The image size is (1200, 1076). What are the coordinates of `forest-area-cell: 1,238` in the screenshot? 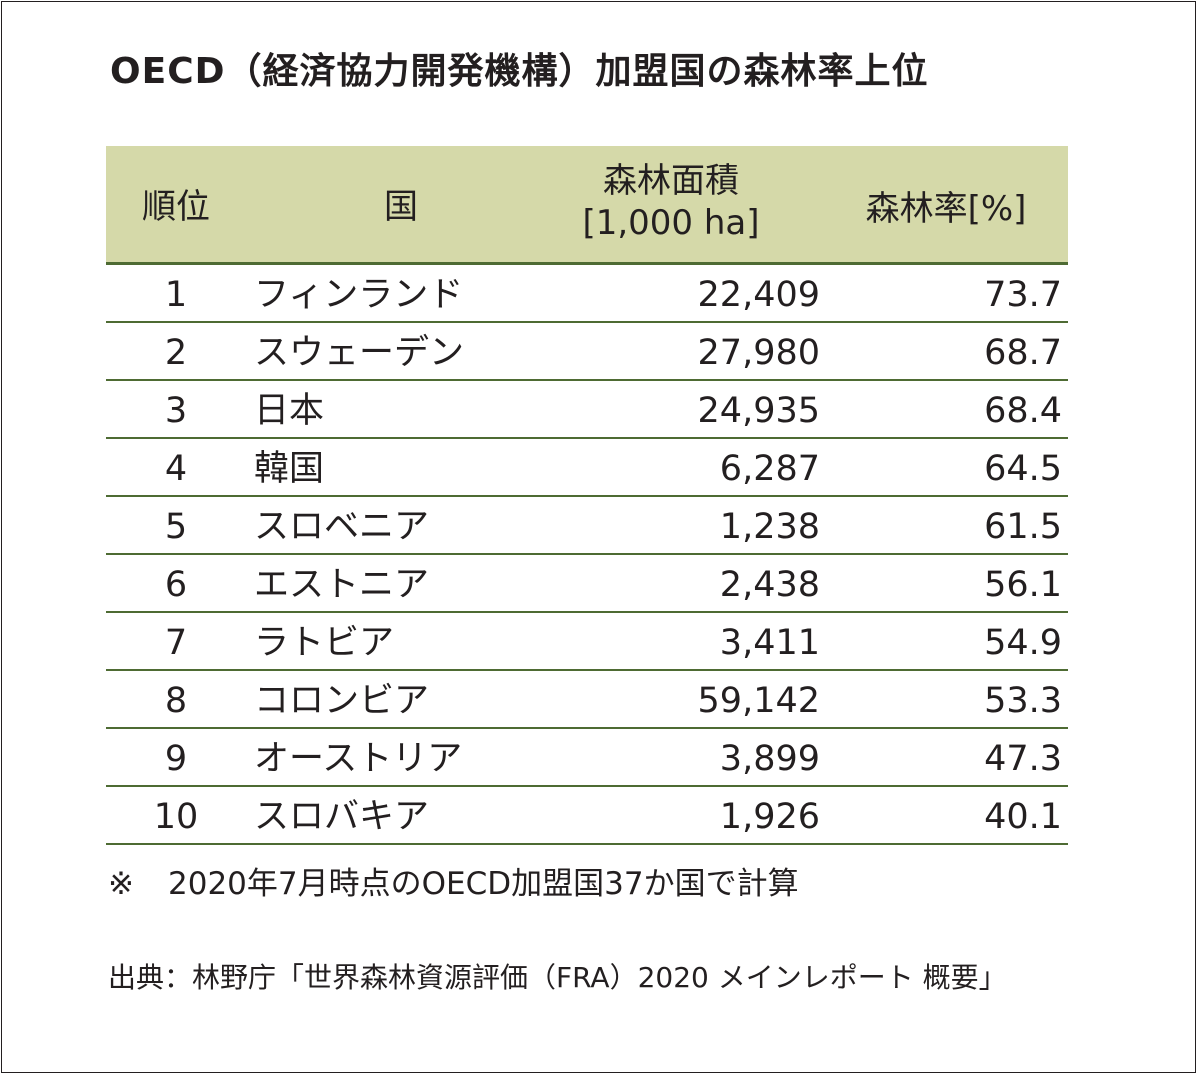 It's located at (769, 527).